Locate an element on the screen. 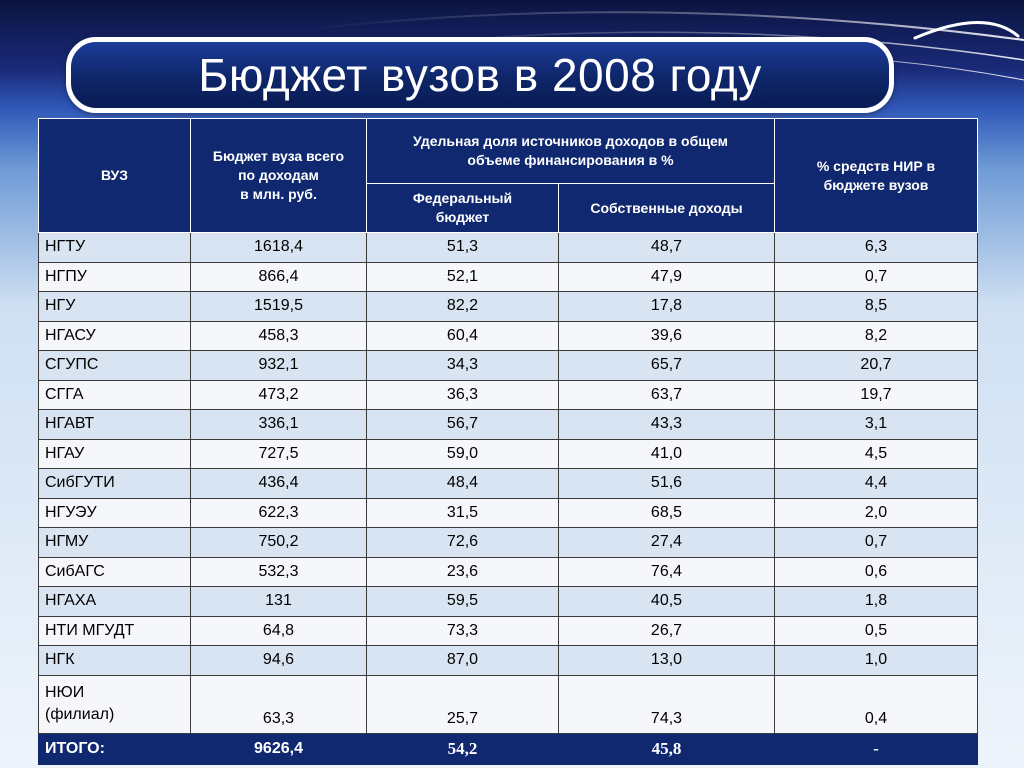 The image size is (1024, 768). cell-own: 40,5 is located at coordinates (666, 601).